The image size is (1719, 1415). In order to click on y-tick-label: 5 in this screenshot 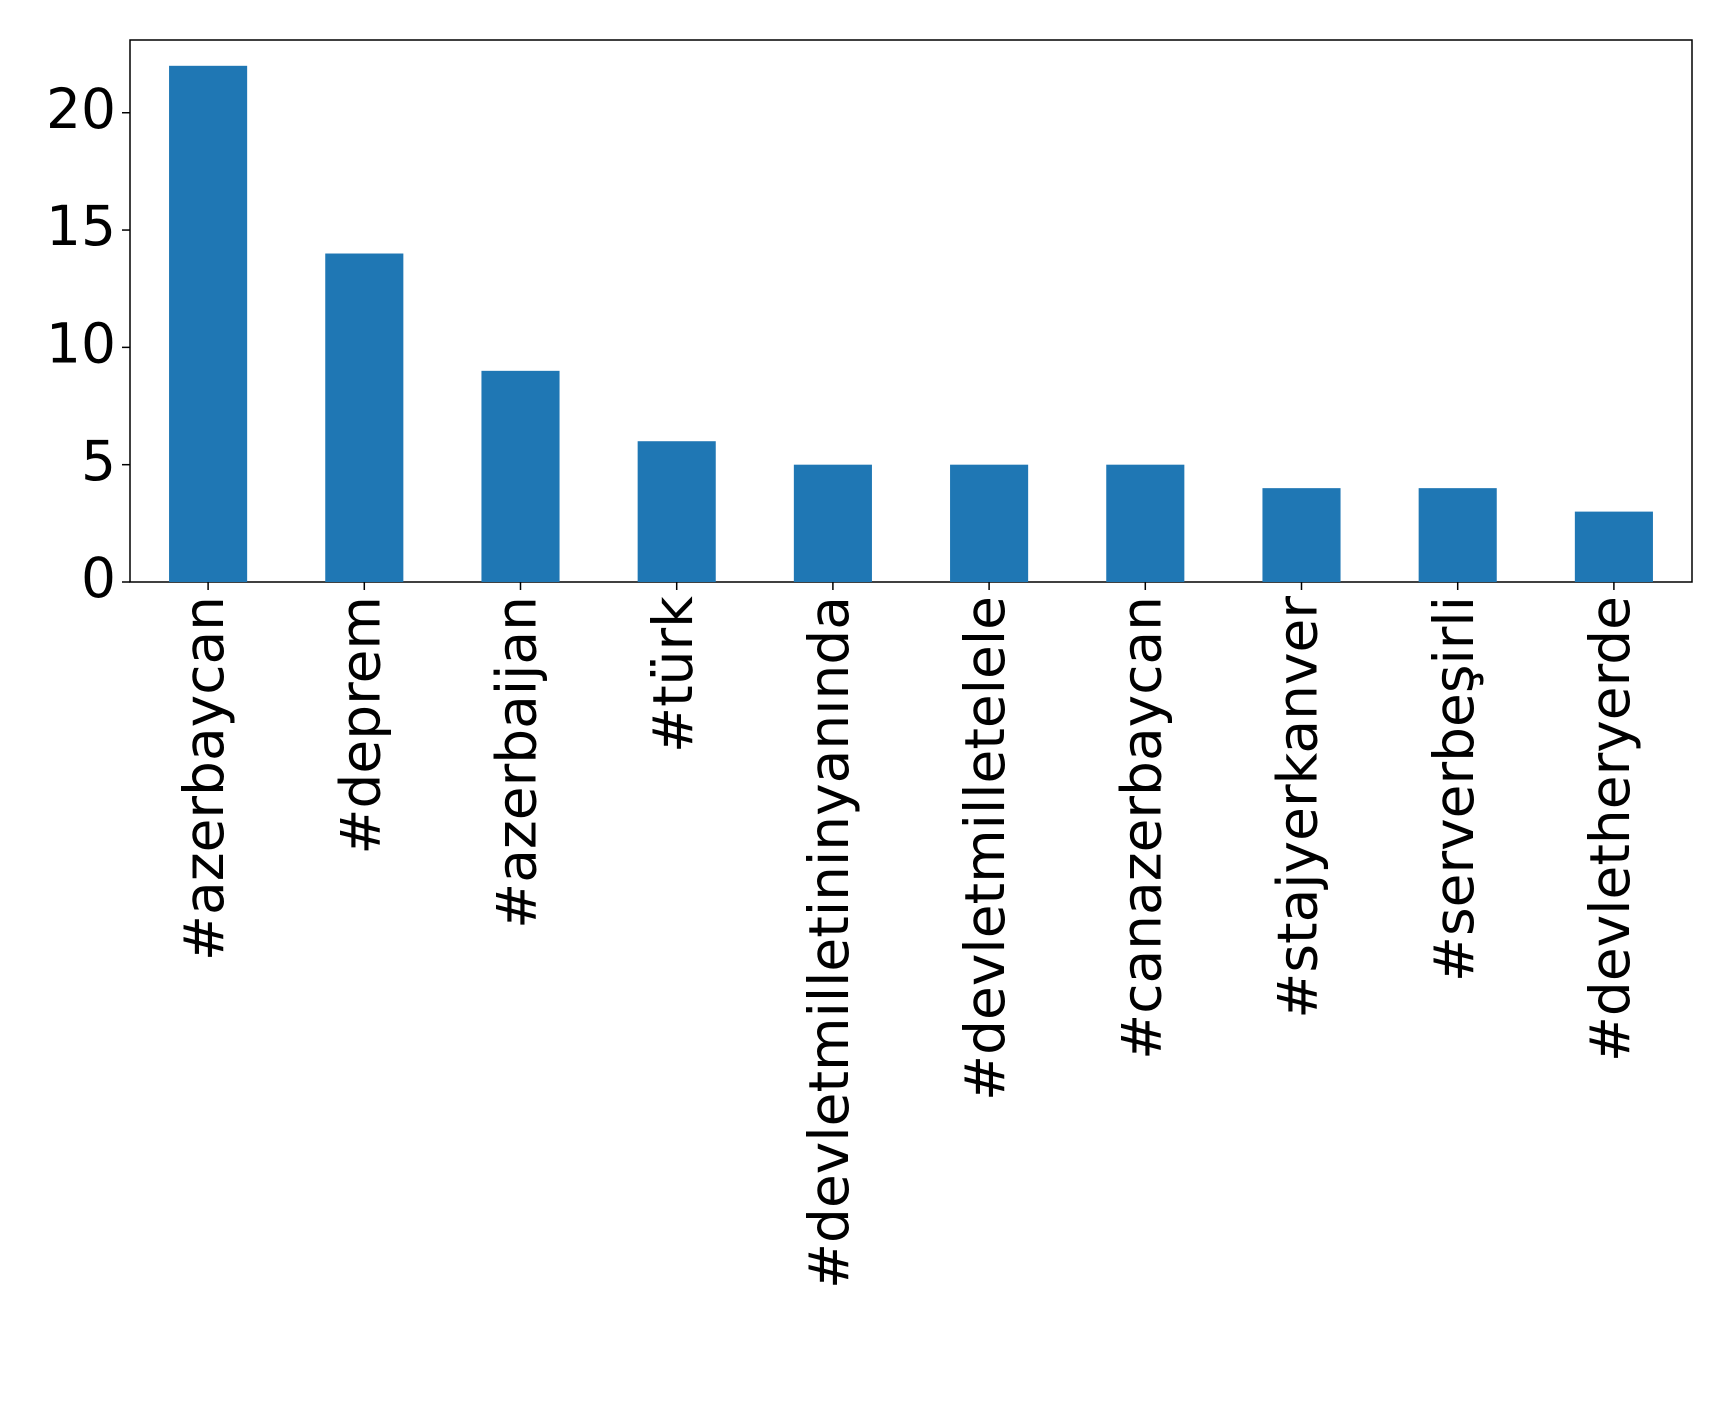, I will do `click(98, 461)`.